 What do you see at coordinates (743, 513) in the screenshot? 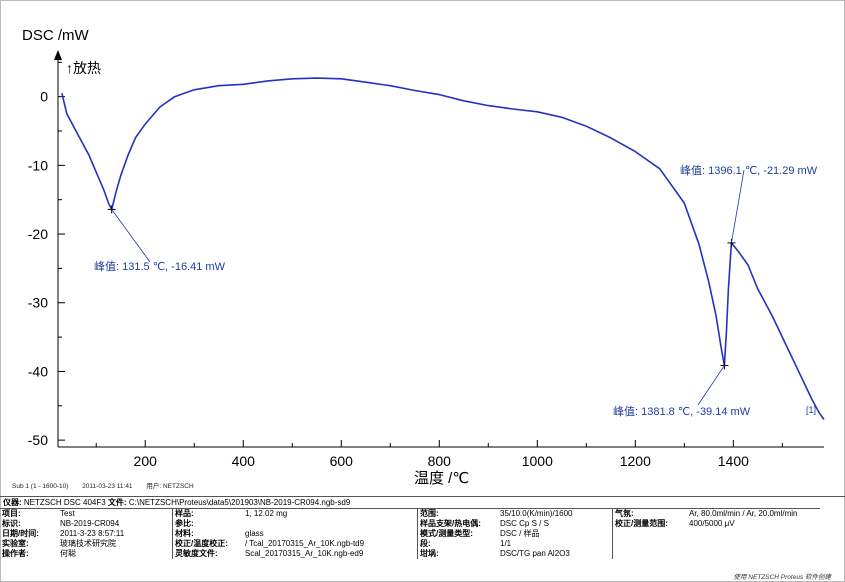
I see `gas-value: Ar, 80.0ml/min / Ar, 20.0ml/min` at bounding box center [743, 513].